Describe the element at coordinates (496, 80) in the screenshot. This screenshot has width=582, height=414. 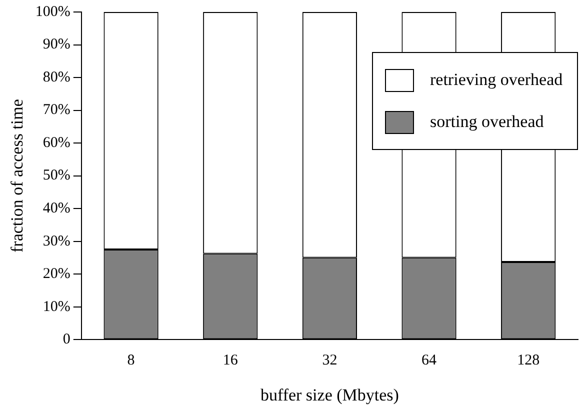
I see `series-label: retrieving overhead` at that location.